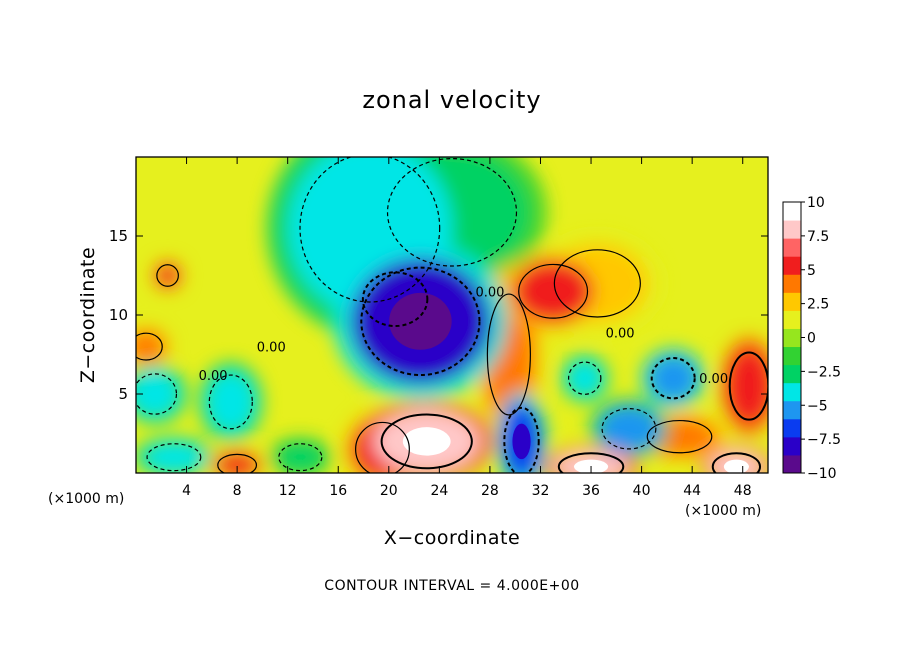 This screenshot has width=904, height=654. I want to click on colorbar-tick-label: −10, so click(822, 474).